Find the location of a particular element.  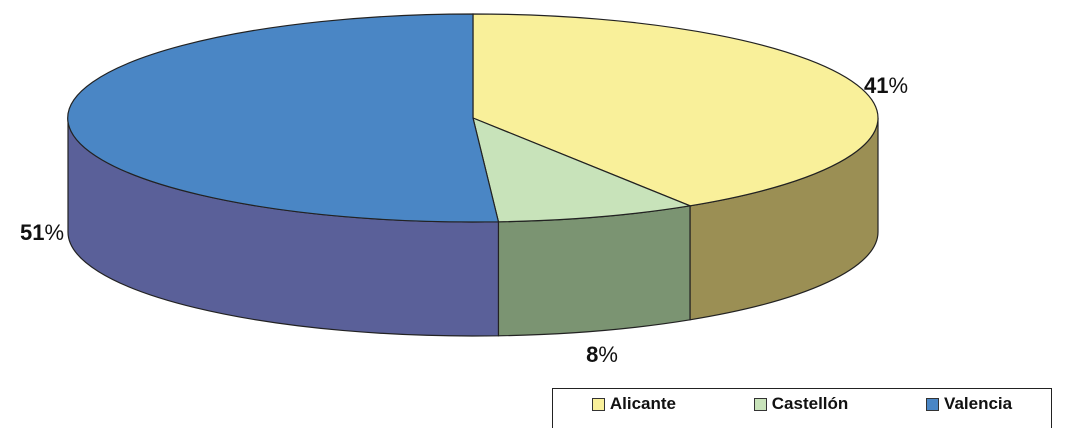

pie-side-castellon is located at coordinates (594, 271).